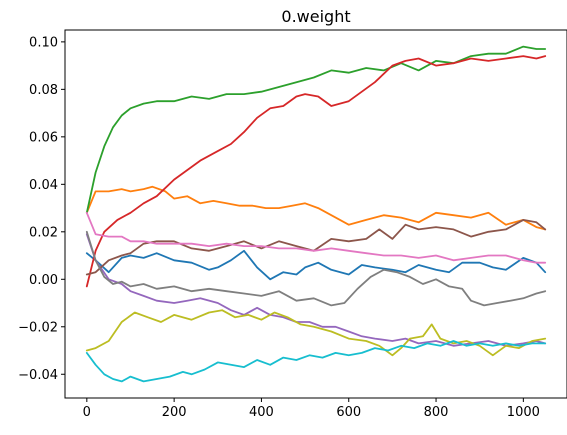 The image size is (567, 435). I want to click on x-tick-label: 200, so click(174, 412).